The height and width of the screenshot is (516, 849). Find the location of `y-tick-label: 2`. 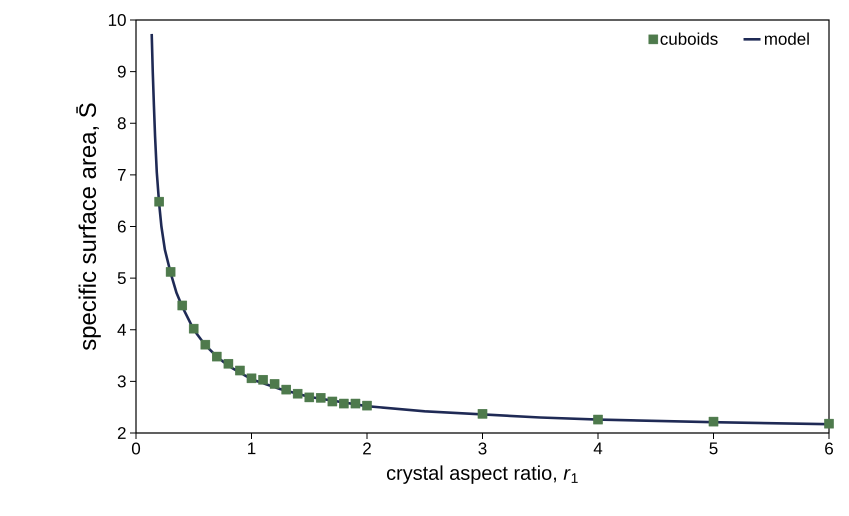

y-tick-label: 2 is located at coordinates (122, 433).